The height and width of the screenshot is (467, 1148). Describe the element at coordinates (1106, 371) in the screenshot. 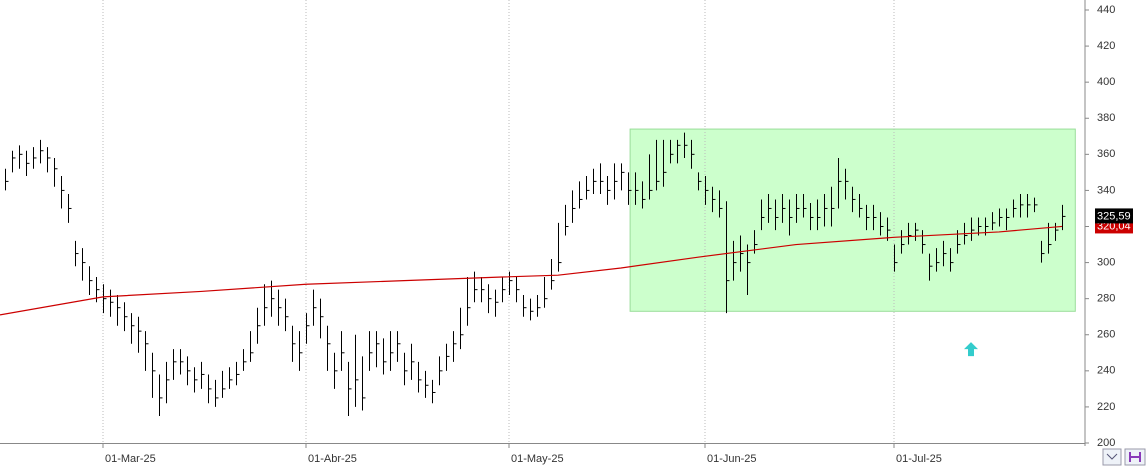

I see `y-tick-label: 240` at that location.